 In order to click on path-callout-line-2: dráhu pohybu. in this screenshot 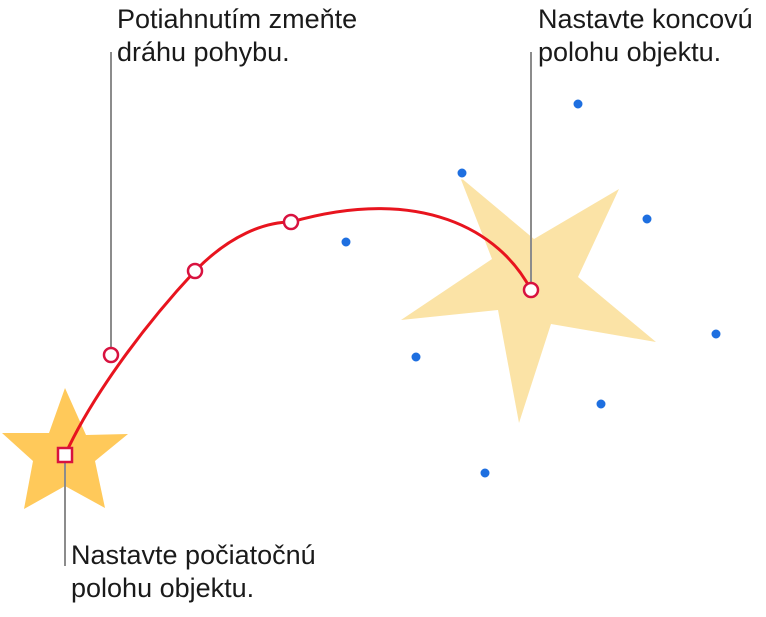, I will do `click(203, 52)`.